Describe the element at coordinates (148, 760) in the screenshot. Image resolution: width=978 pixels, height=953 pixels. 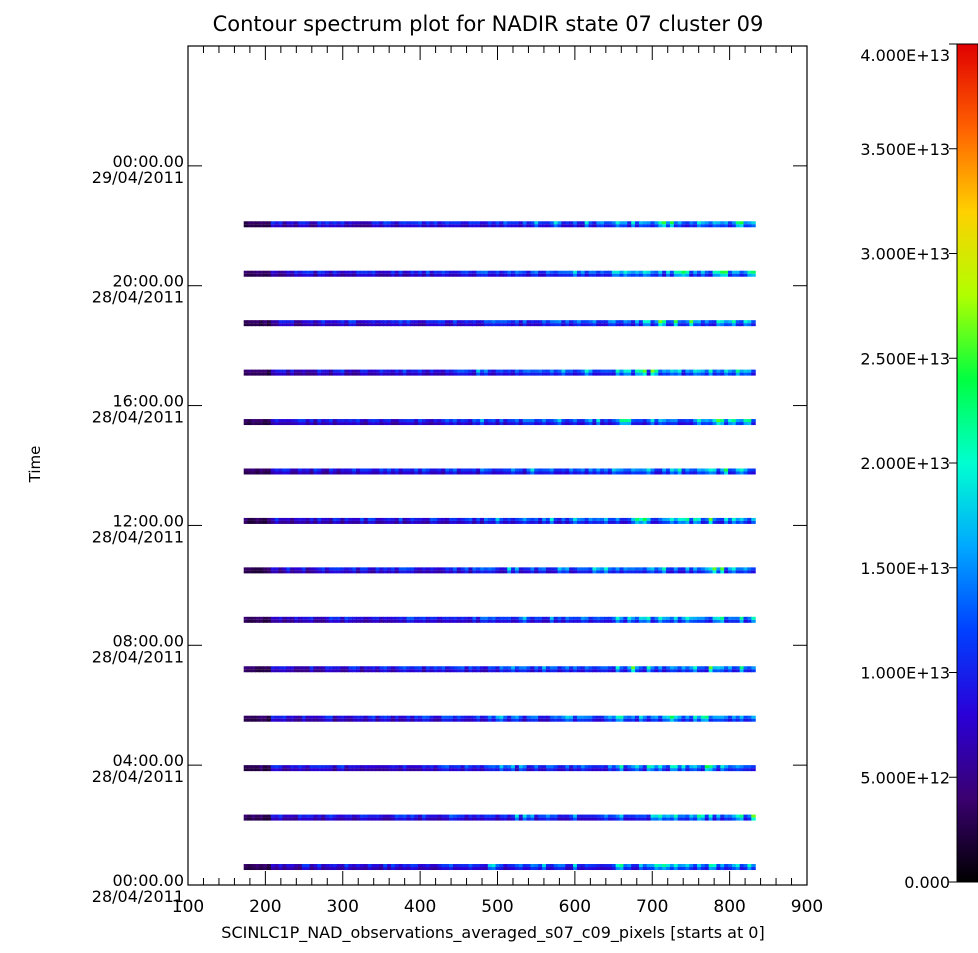
I see `y-tick-time: 04:00.00` at that location.